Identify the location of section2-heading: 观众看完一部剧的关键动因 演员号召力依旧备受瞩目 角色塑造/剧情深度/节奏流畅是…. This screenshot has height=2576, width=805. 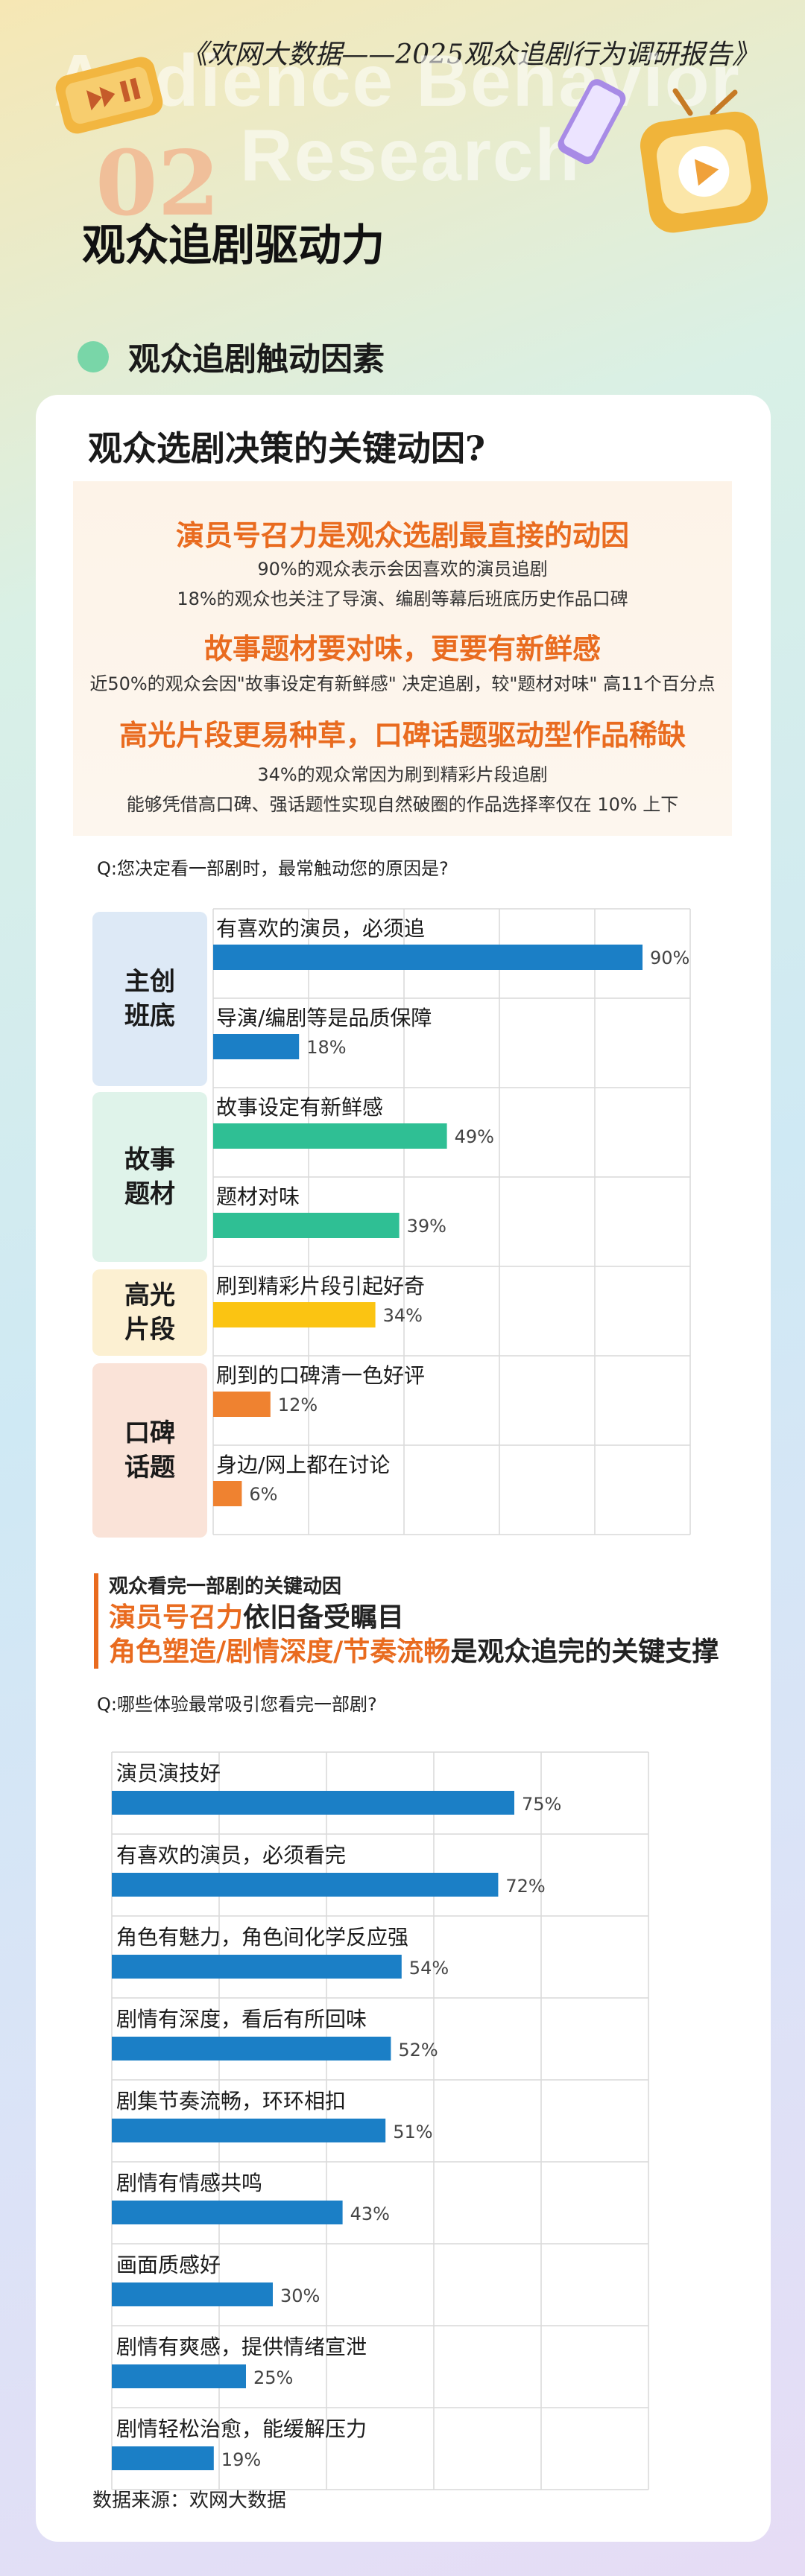
(407, 1621).